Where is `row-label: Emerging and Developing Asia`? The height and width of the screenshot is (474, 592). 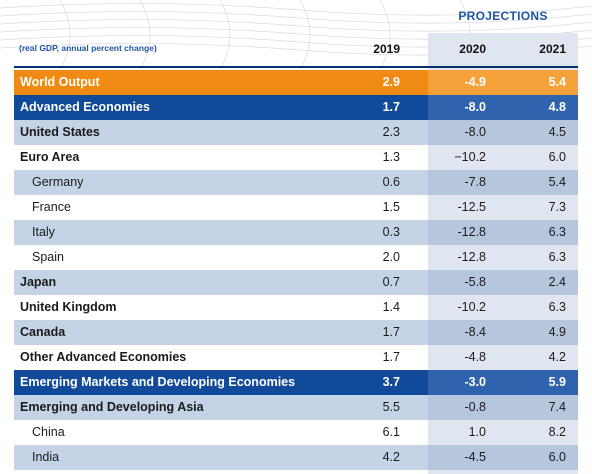 row-label: Emerging and Developing Asia is located at coordinates (112, 407).